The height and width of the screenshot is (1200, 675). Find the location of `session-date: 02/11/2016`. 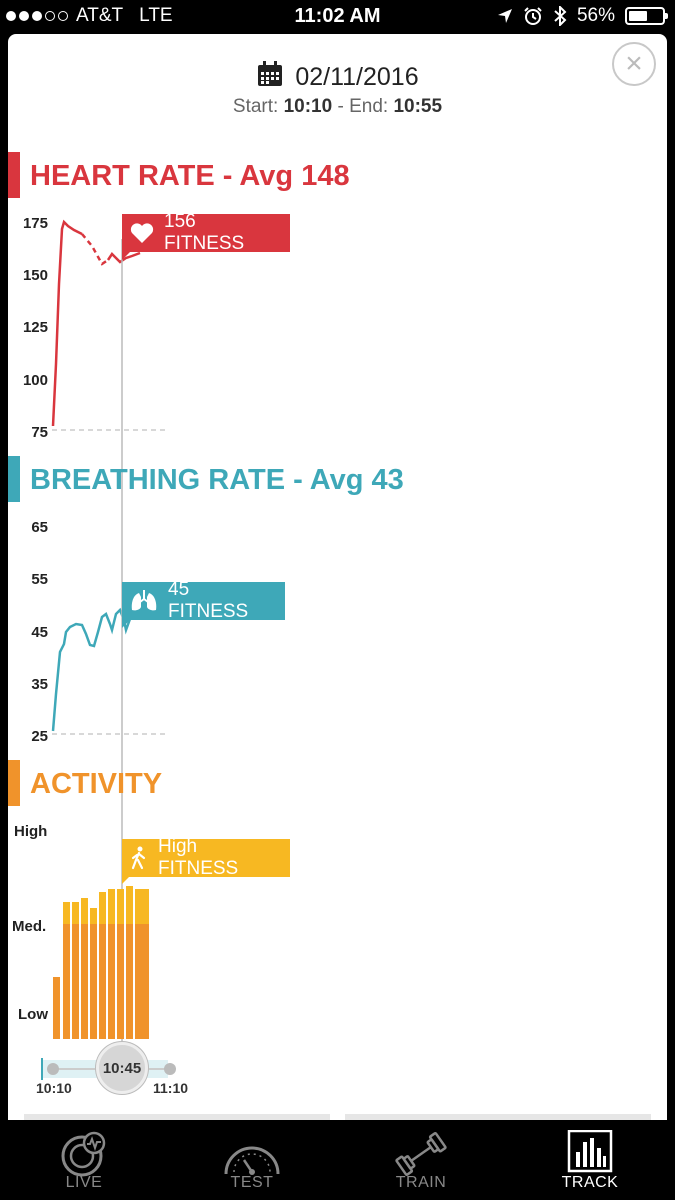

session-date: 02/11/2016 is located at coordinates (337, 76).